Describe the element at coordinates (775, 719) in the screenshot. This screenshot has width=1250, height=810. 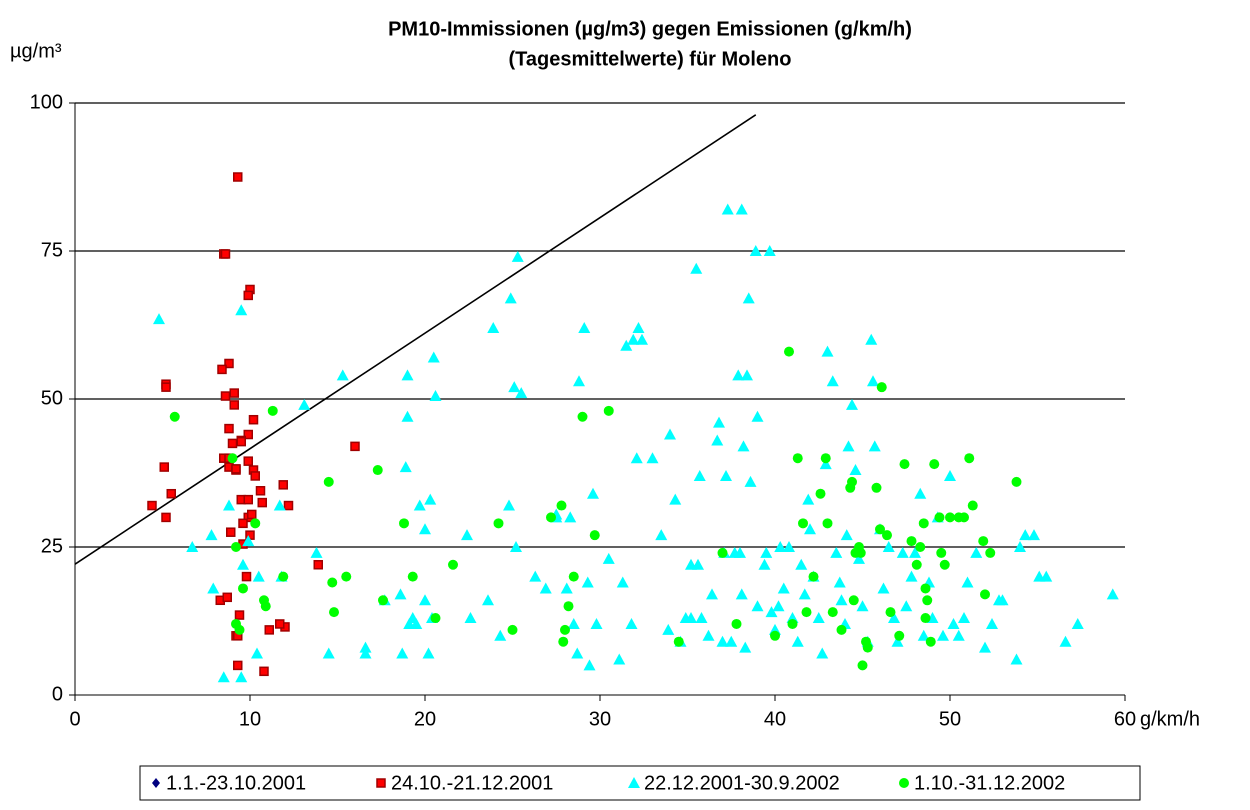
I see `x-tick-label: 40` at that location.